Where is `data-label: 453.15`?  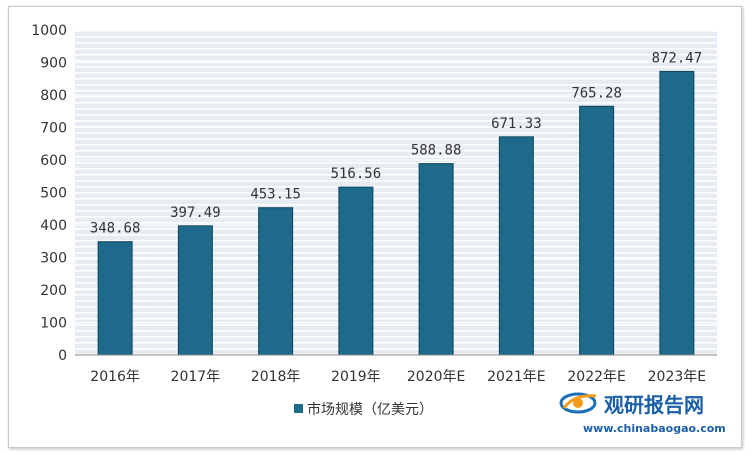 data-label: 453.15 is located at coordinates (275, 195).